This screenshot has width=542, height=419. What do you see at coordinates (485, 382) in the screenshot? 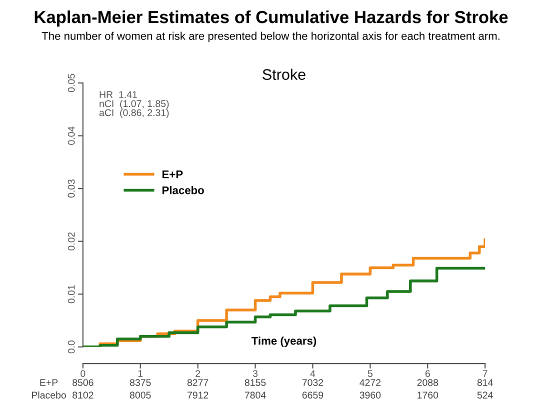
I see `text: 814` at bounding box center [485, 382].